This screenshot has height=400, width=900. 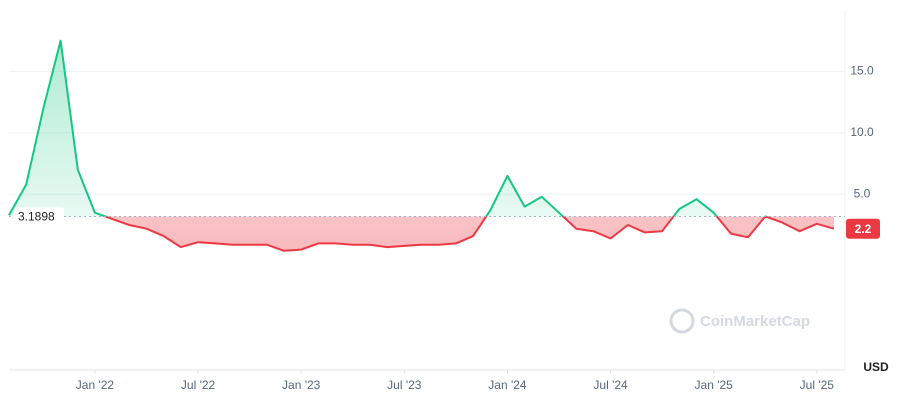 I want to click on y-tick-label: 15.0, so click(x=862, y=71).